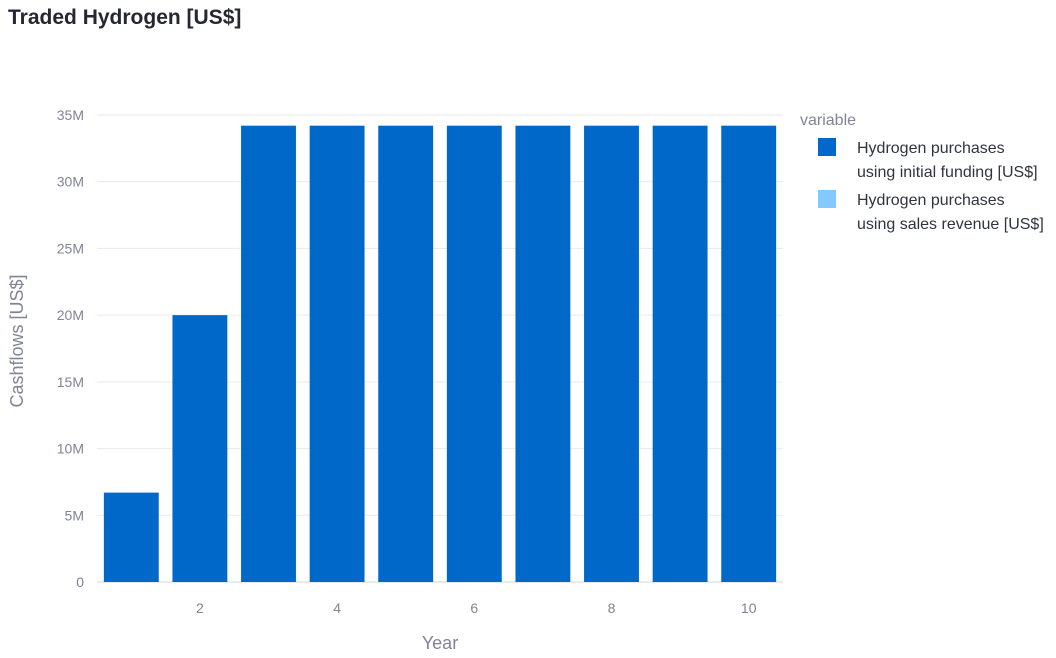 Image resolution: width=1056 pixels, height=658 pixels. I want to click on legend-swatch-initial-funding, so click(827, 147).